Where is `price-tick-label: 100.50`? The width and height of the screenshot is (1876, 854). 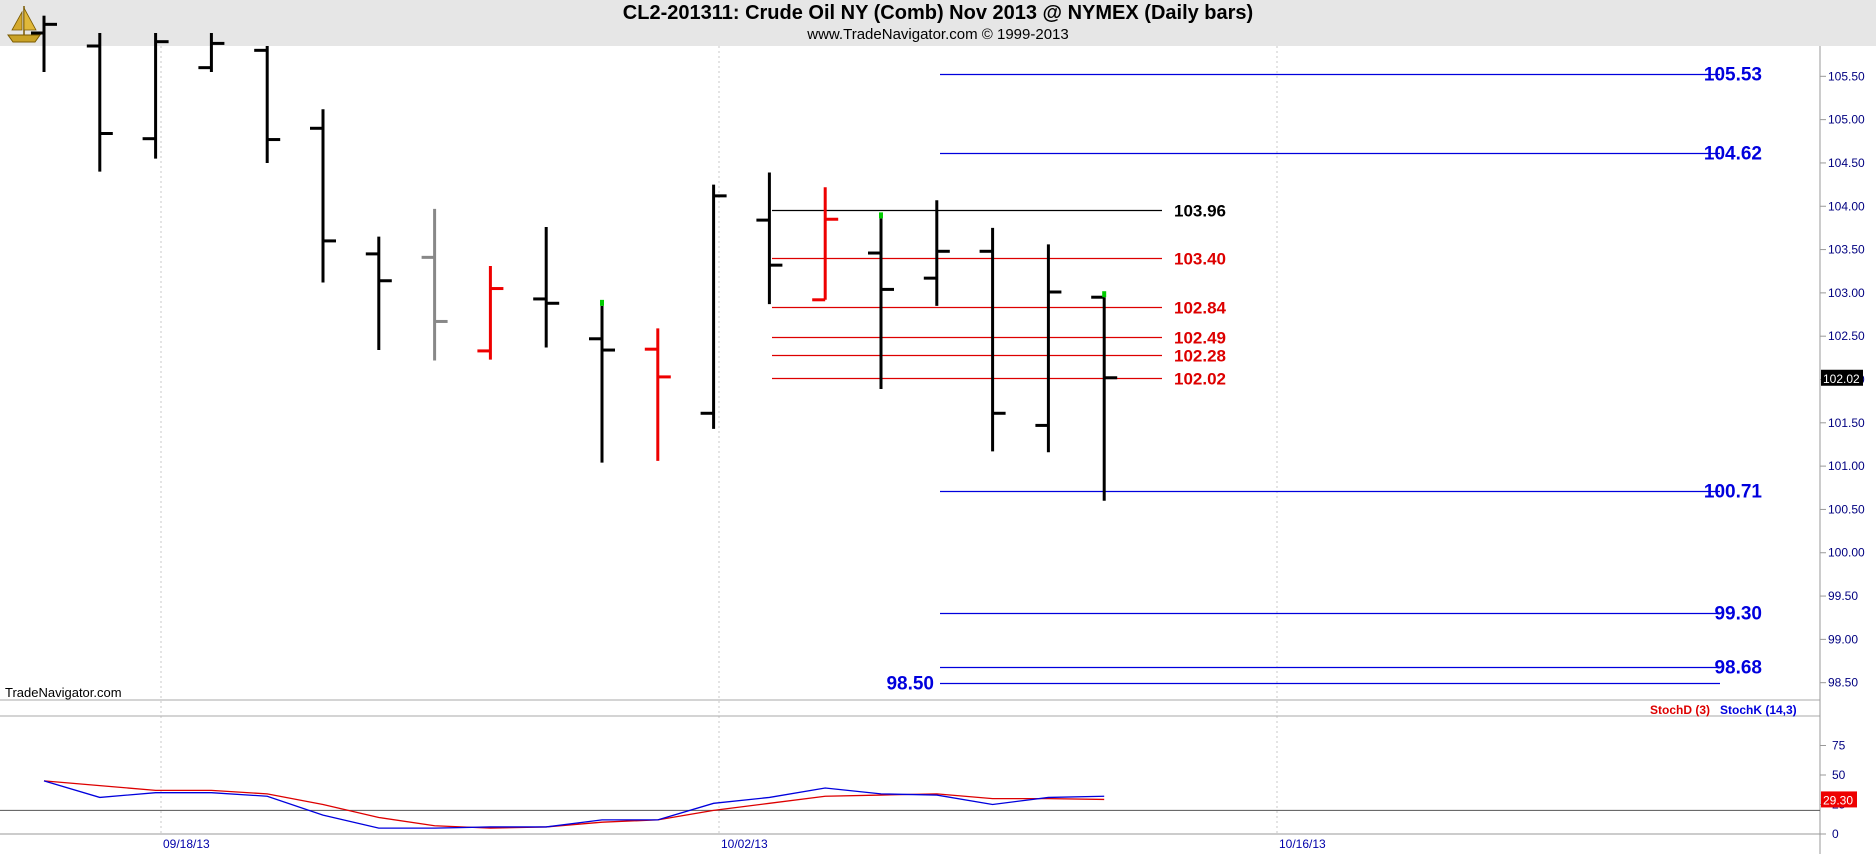 price-tick-label: 100.50 is located at coordinates (1846, 509).